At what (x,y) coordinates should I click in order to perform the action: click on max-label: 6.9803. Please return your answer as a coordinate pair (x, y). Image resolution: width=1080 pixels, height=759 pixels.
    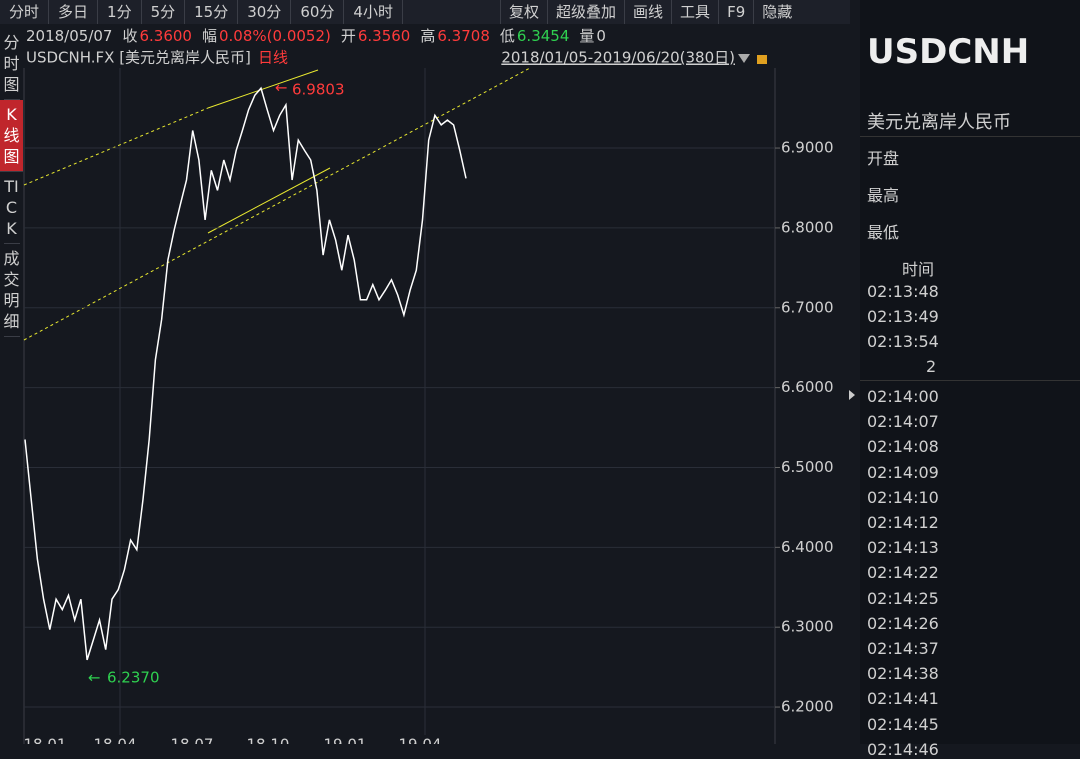
    Looking at the image, I should click on (318, 90).